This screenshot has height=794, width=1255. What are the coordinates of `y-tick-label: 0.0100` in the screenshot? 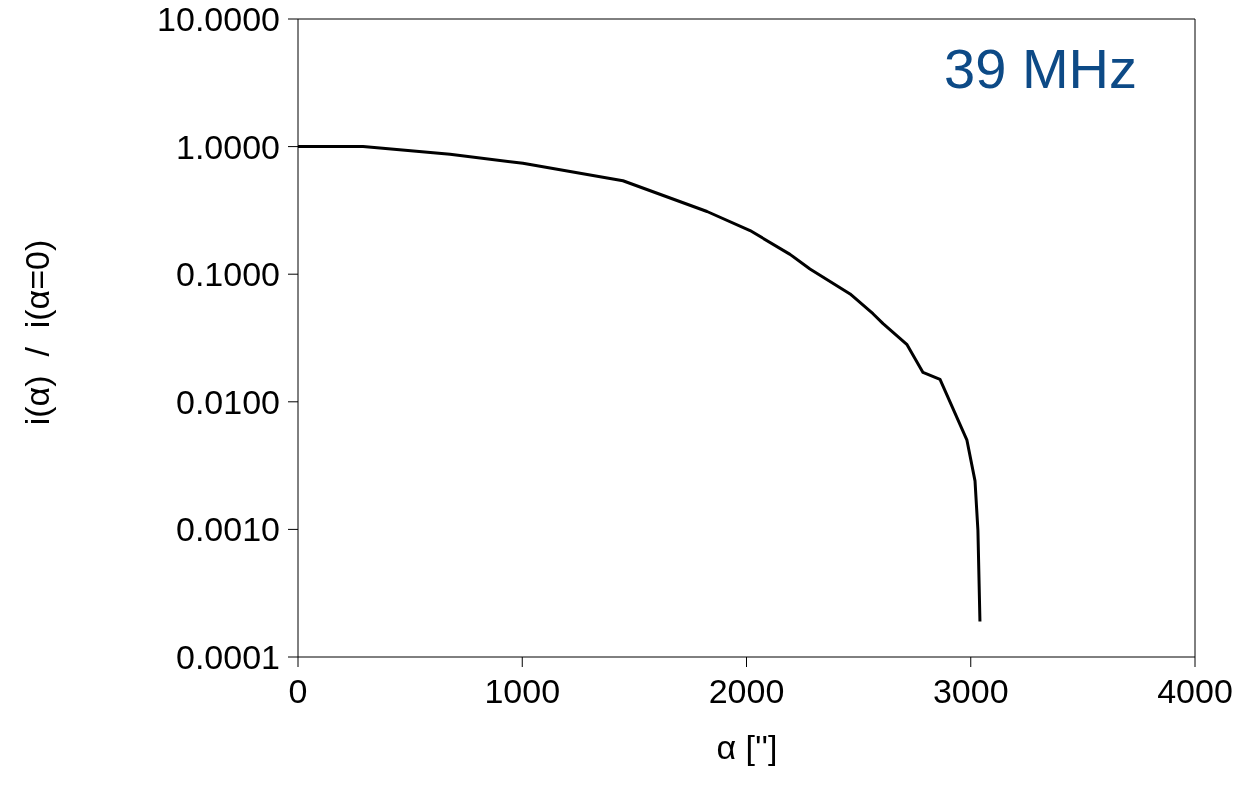 It's located at (228, 401).